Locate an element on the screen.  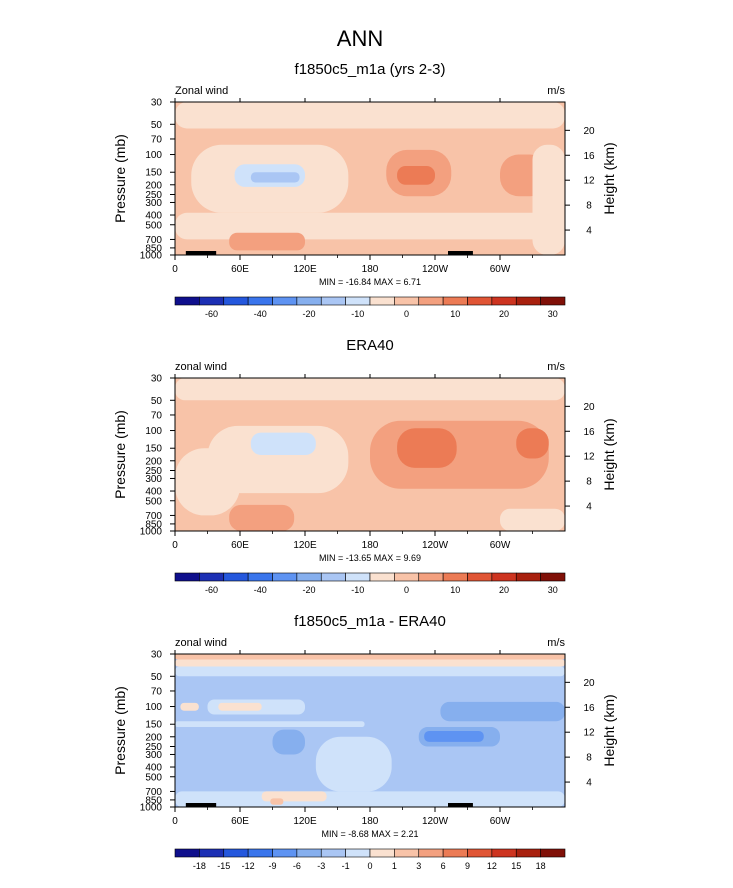
x-tick-label: 120E is located at coordinates (305, 821).